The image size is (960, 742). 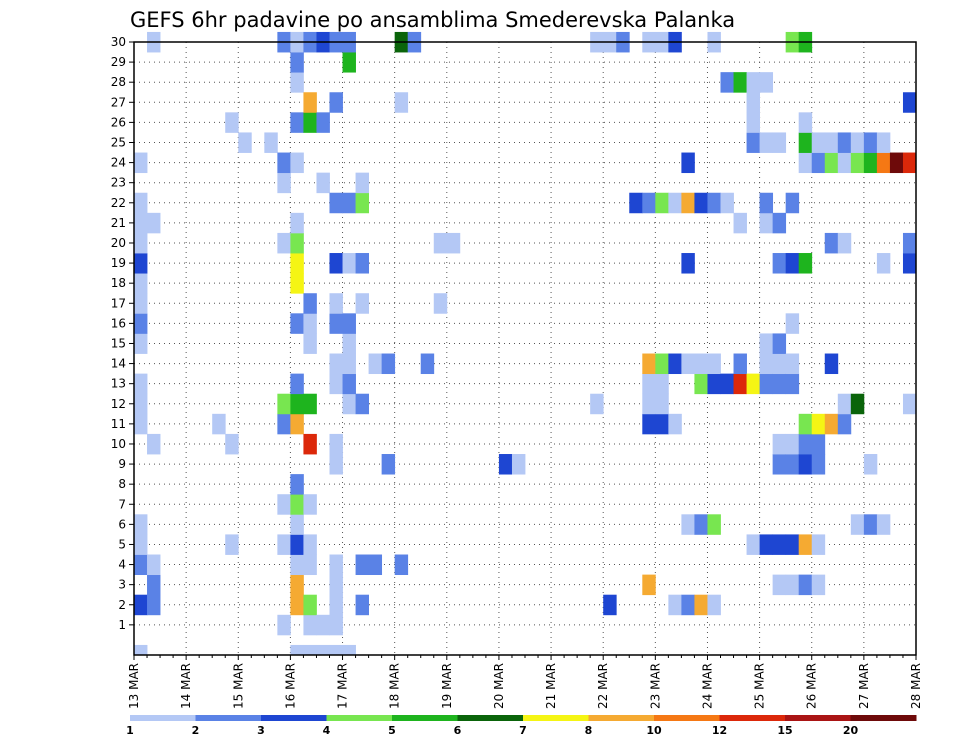 What do you see at coordinates (654, 730) in the screenshot?
I see `colorbar-label: 10` at bounding box center [654, 730].